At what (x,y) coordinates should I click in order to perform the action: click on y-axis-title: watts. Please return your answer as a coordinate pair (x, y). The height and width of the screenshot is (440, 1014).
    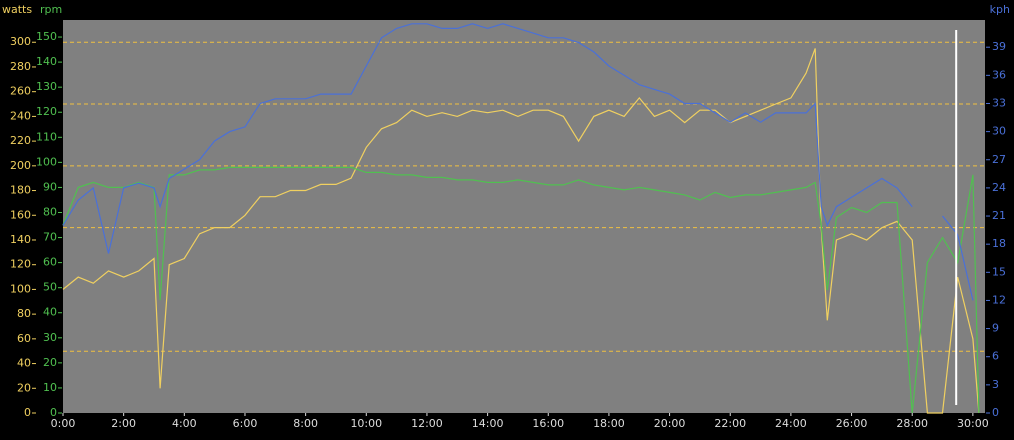
    Looking at the image, I should click on (17, 9).